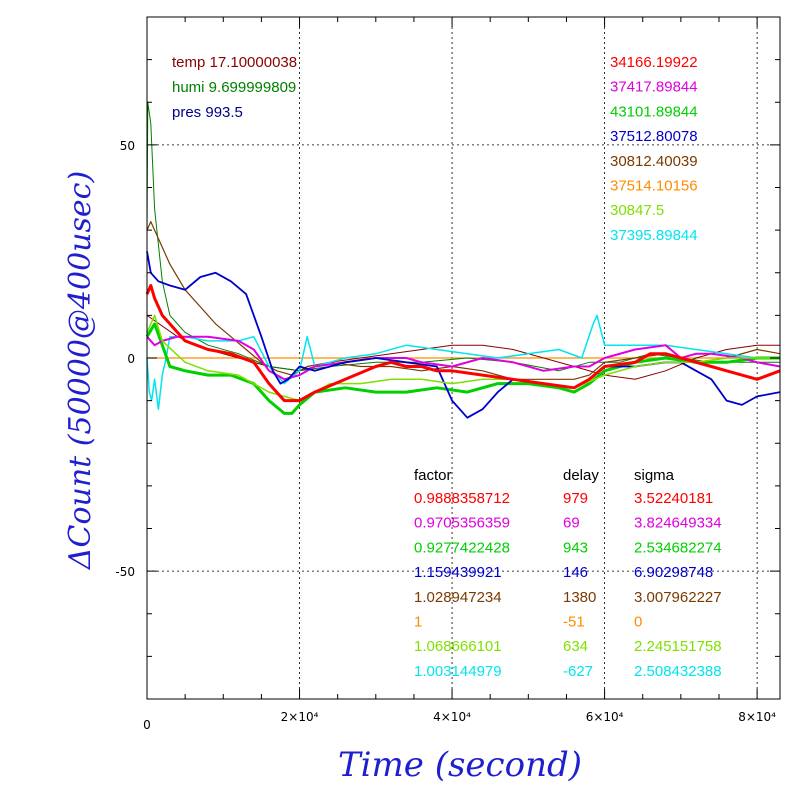 The height and width of the screenshot is (797, 797). Describe the element at coordinates (678, 547) in the screenshot. I see `table-cell: 2.534682274` at that location.